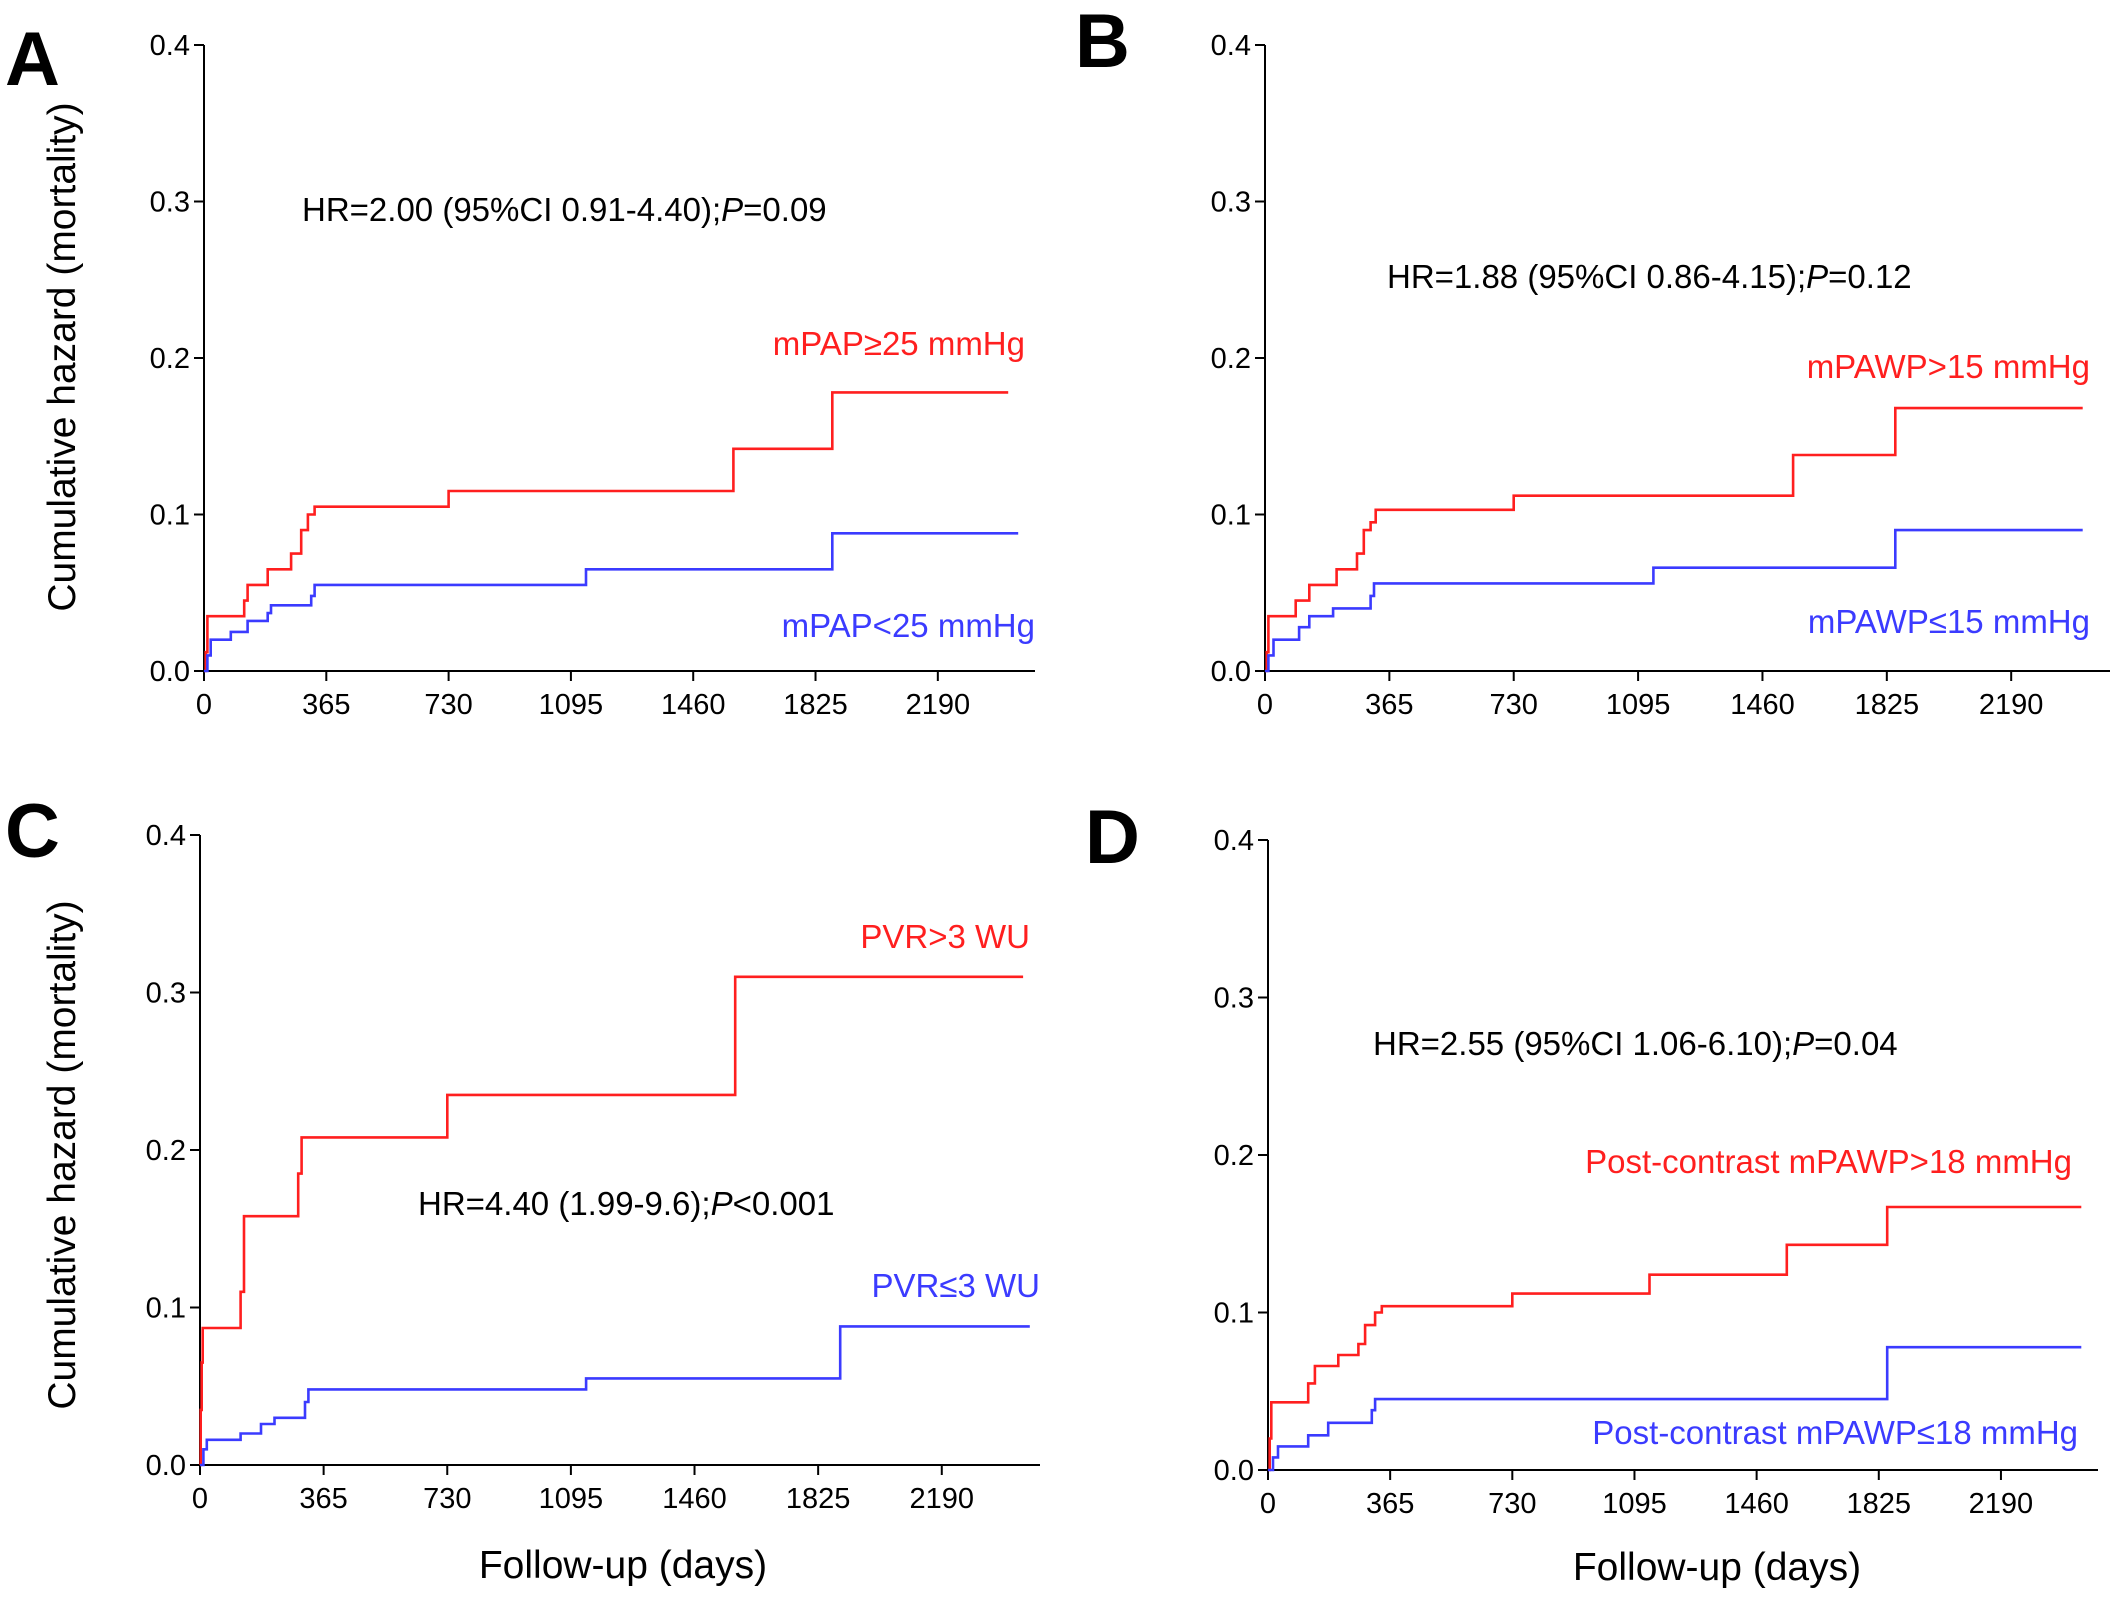 The width and height of the screenshot is (2128, 1605). What do you see at coordinates (899, 343) in the screenshot?
I see `series-label-high: mPAP≥25 mmHg` at bounding box center [899, 343].